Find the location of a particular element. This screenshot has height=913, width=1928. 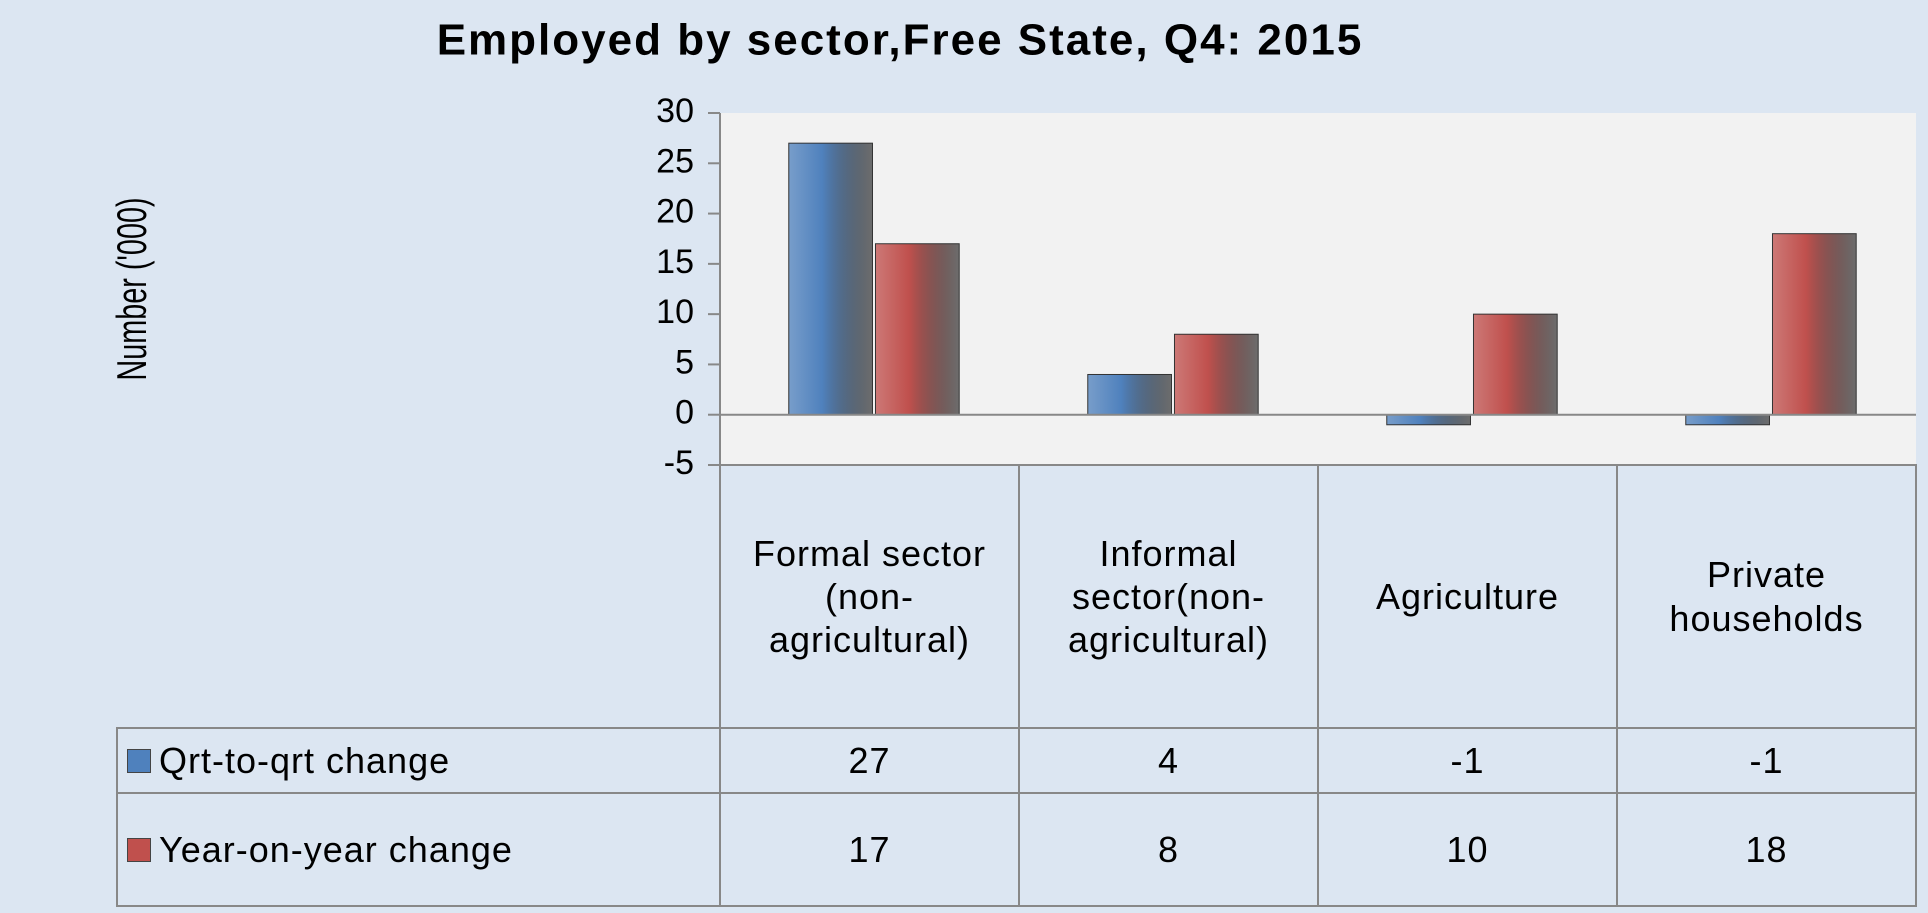

table-value-box: 18 is located at coordinates (1766, 849).